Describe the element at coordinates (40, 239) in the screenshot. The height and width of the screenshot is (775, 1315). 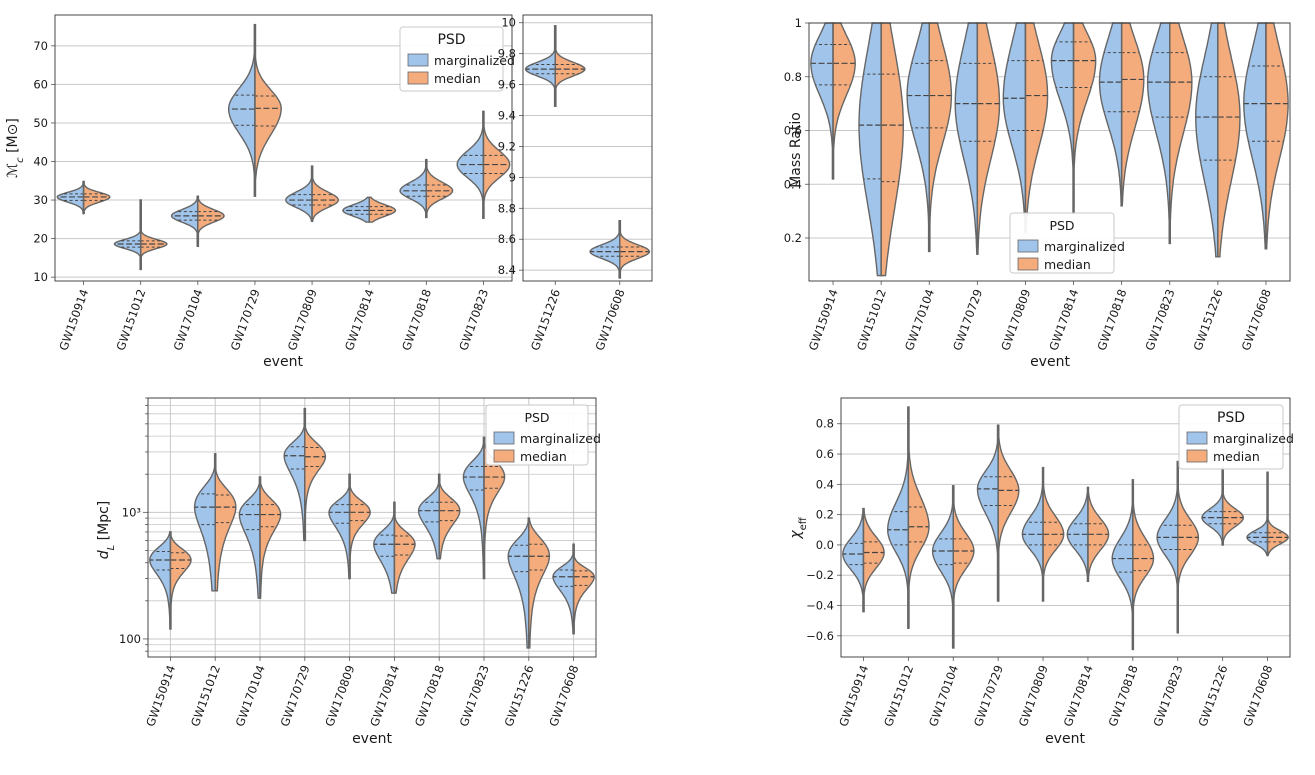
I see `ytick-label: 20` at that location.